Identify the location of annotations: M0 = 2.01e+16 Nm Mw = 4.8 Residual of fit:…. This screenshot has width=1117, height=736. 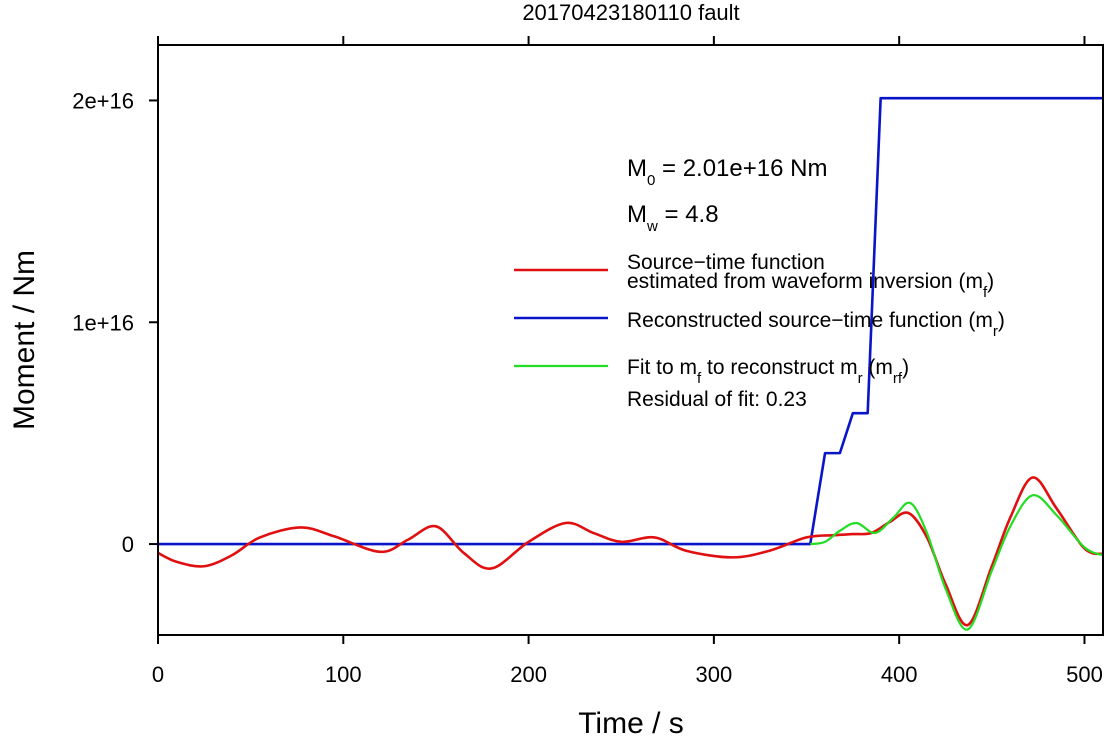
(727, 283).